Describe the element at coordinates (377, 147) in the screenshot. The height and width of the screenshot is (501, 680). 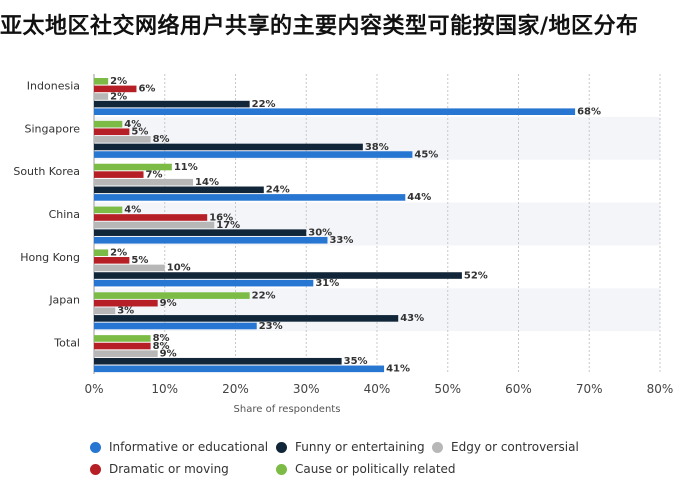
I see `data-label: 38%` at that location.